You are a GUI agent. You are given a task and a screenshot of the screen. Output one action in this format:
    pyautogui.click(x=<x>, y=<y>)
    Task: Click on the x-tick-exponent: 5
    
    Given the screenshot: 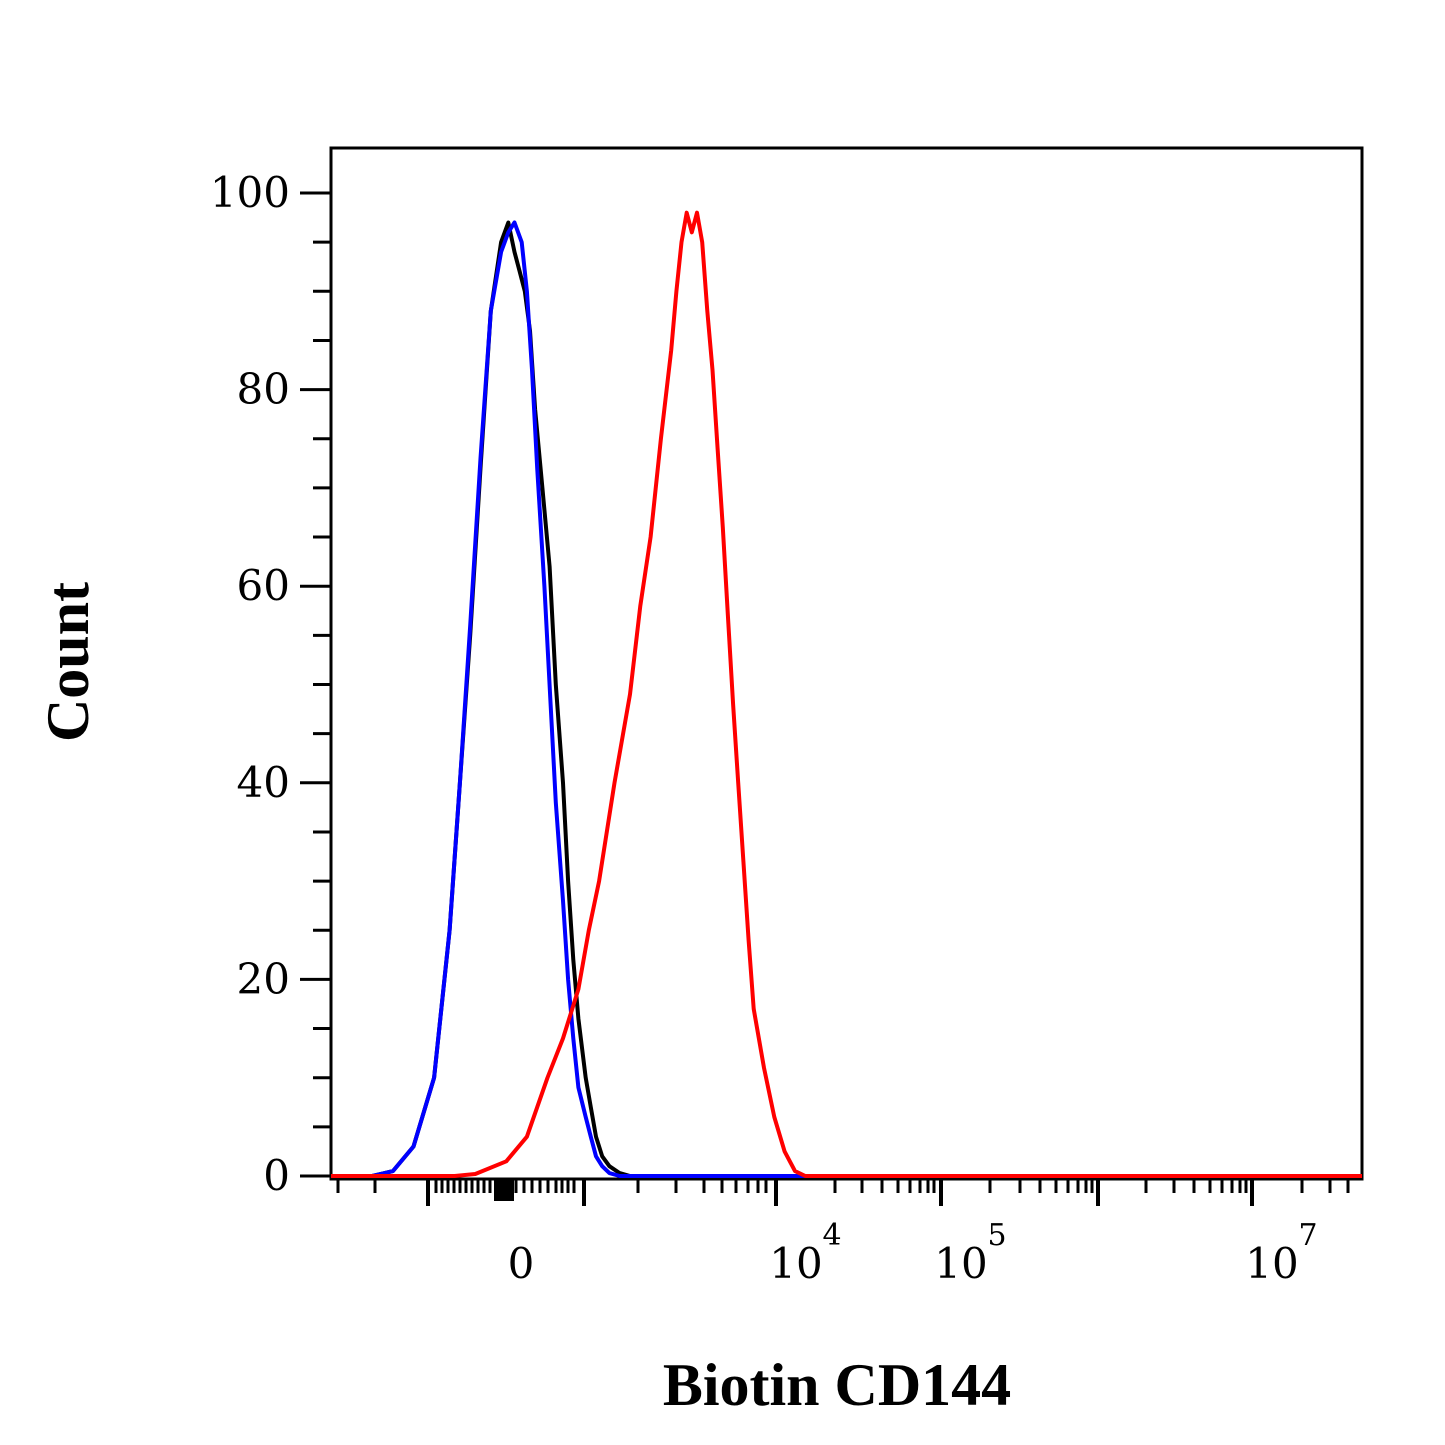 What is the action you would take?
    pyautogui.click(x=996, y=1235)
    